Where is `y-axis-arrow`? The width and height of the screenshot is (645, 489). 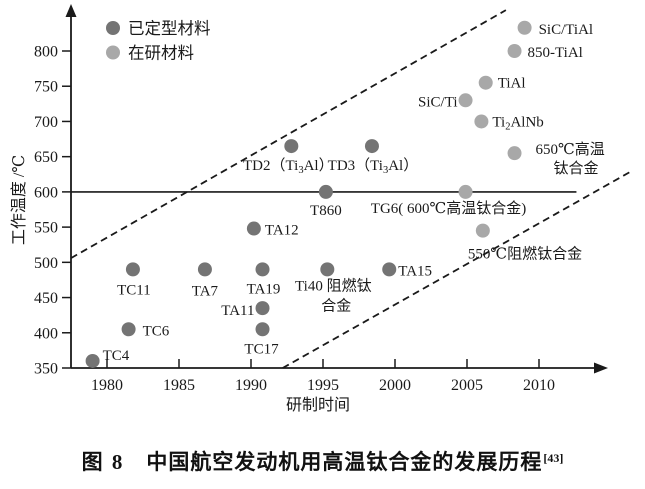 y-axis-arrow is located at coordinates (71, 10).